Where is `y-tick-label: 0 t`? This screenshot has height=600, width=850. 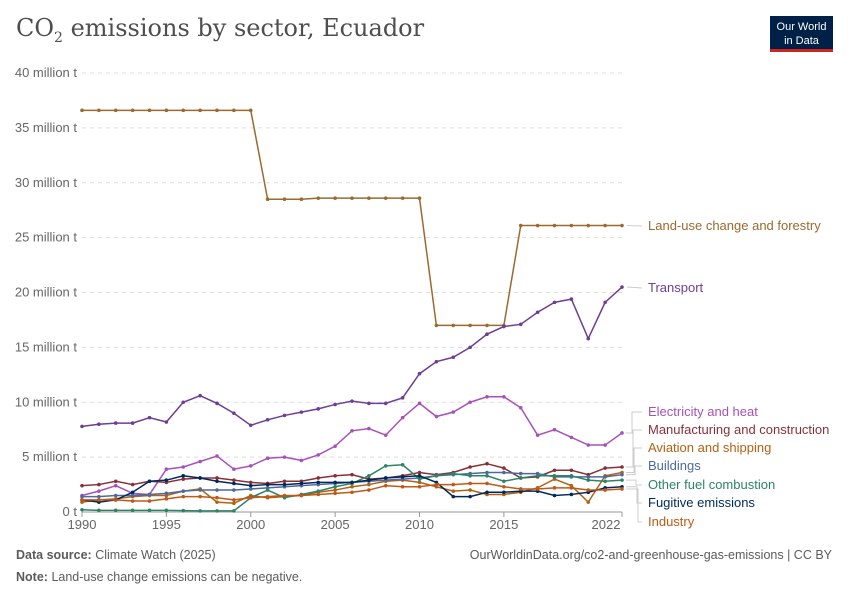
y-tick-label: 0 t is located at coordinates (70, 511).